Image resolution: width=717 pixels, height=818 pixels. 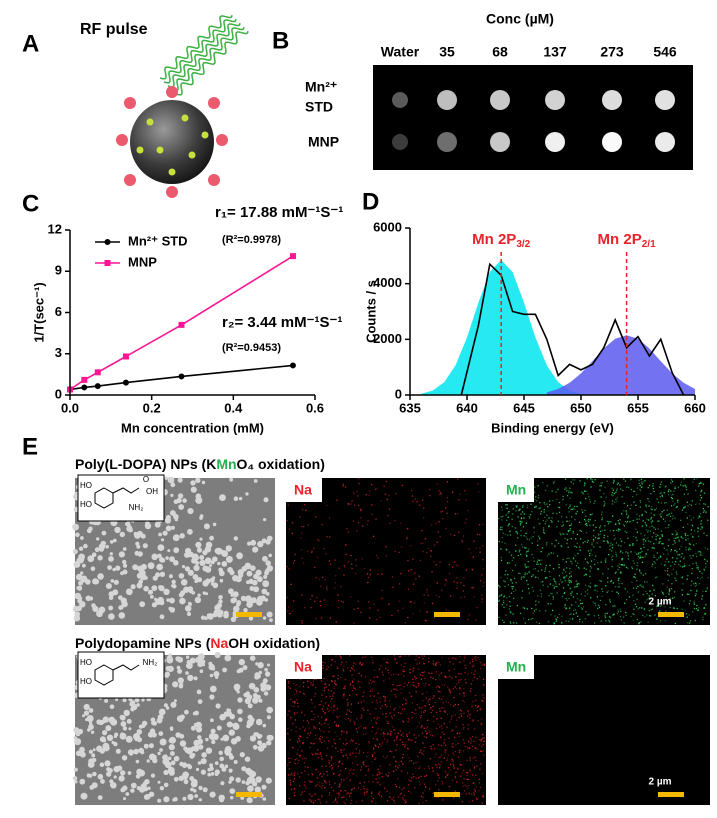 What do you see at coordinates (197, 643) in the screenshot?
I see `row-title: Polydopamine NPs (NaOH oxidation)` at bounding box center [197, 643].